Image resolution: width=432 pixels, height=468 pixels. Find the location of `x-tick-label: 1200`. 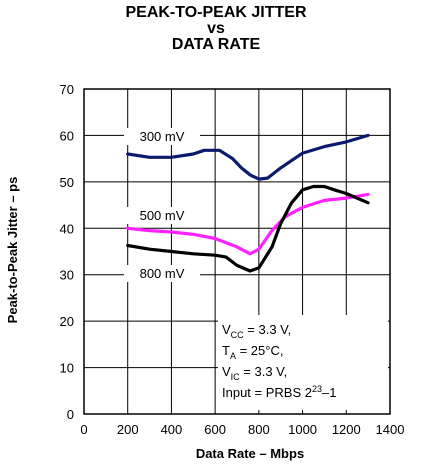

x-tick-label: 1200 is located at coordinates (346, 429).